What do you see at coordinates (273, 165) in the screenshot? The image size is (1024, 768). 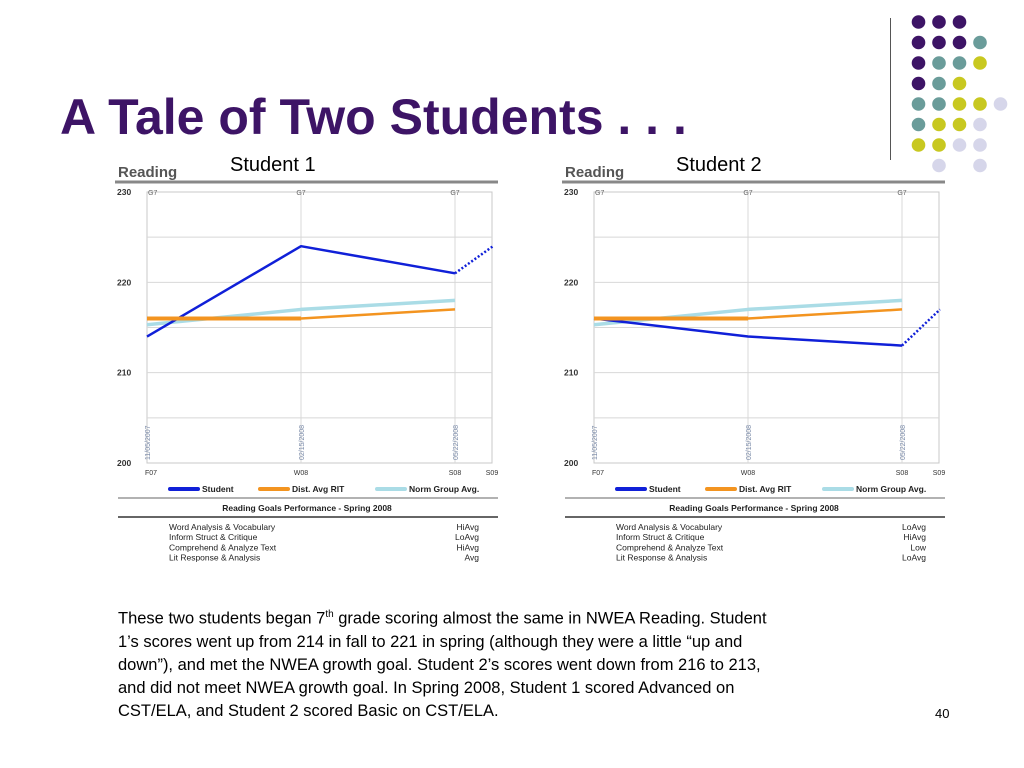 I see `student1-label: Student 1` at bounding box center [273, 165].